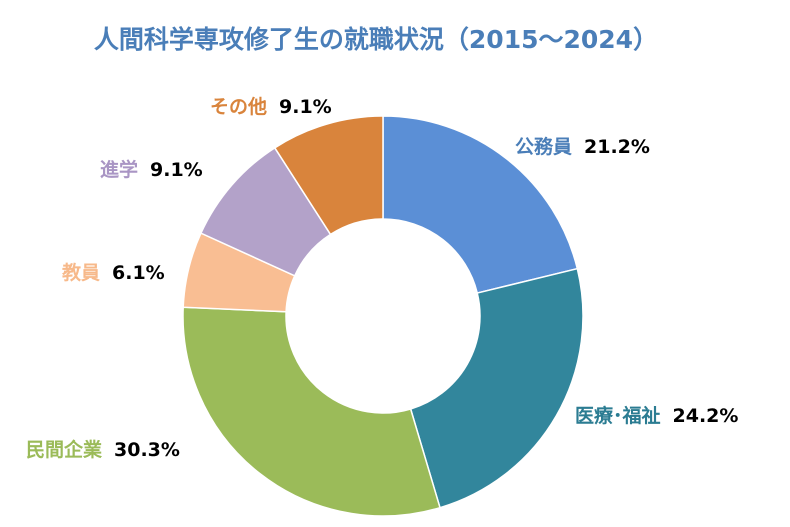  What do you see at coordinates (238, 106) in the screenshot?
I see `slice-category-5: その他` at bounding box center [238, 106].